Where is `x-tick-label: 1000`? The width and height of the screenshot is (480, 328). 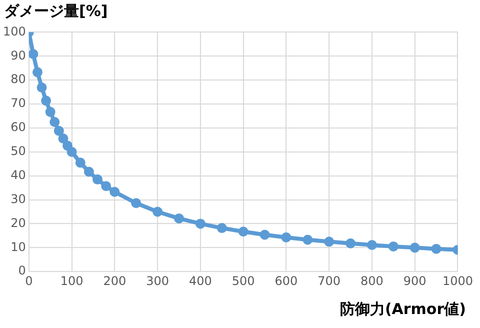
x-tick-label: 1000 is located at coordinates (458, 281).